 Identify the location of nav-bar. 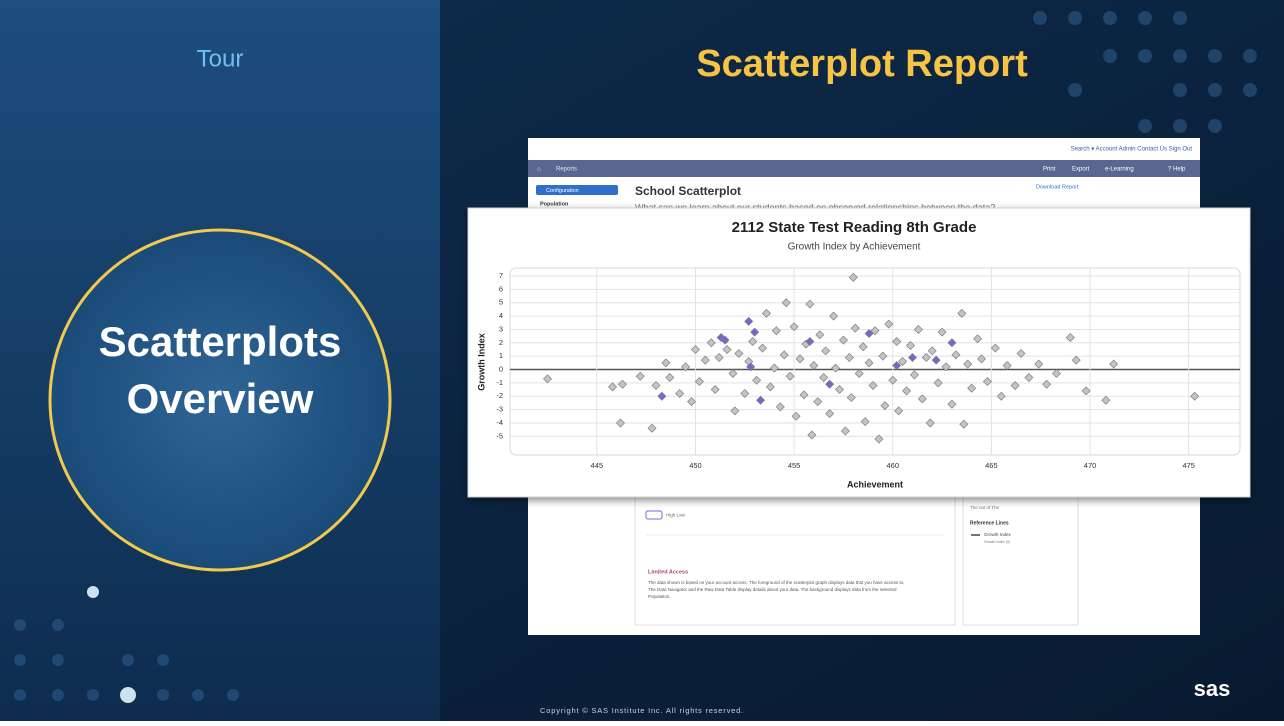
(864, 168).